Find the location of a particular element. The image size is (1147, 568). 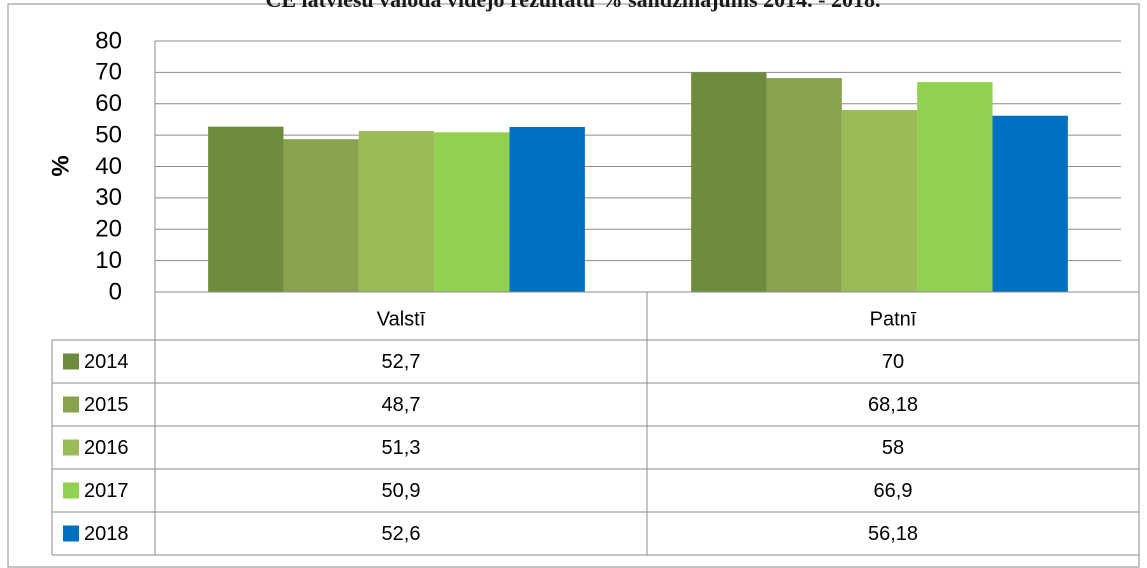

data-label: 52,7 is located at coordinates (401, 362).